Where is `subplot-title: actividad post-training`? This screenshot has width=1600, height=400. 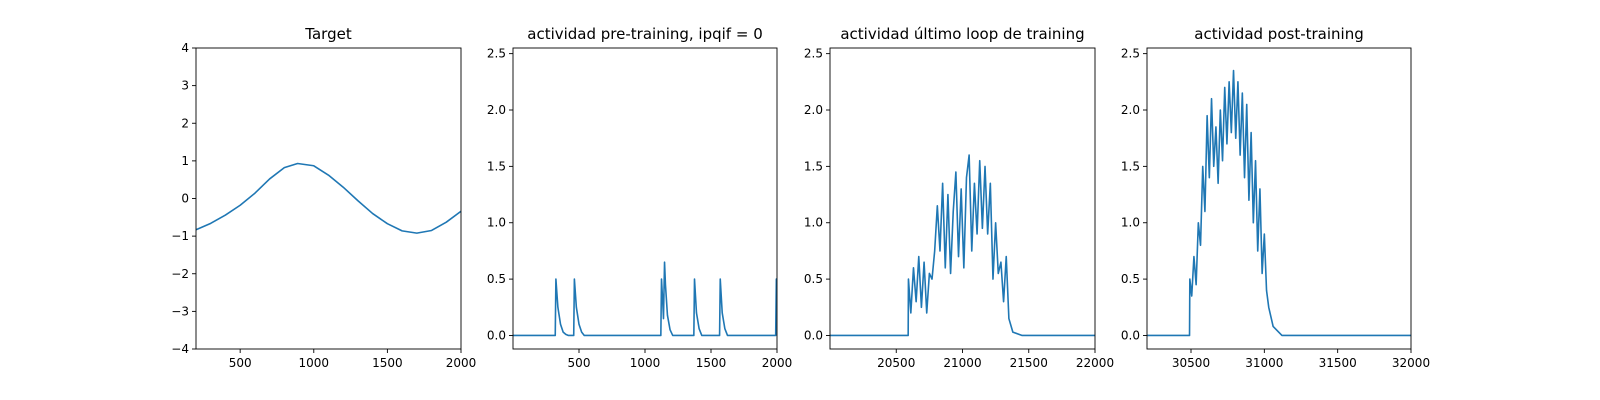
subplot-title: actividad post-training is located at coordinates (1278, 34).